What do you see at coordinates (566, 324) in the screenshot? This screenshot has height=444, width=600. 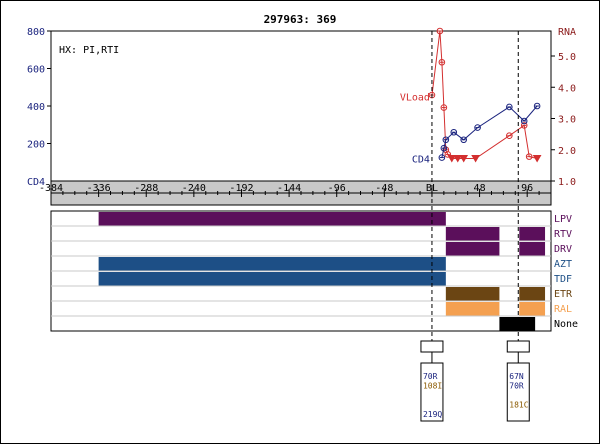 I see `regimen-label-none: None` at bounding box center [566, 324].